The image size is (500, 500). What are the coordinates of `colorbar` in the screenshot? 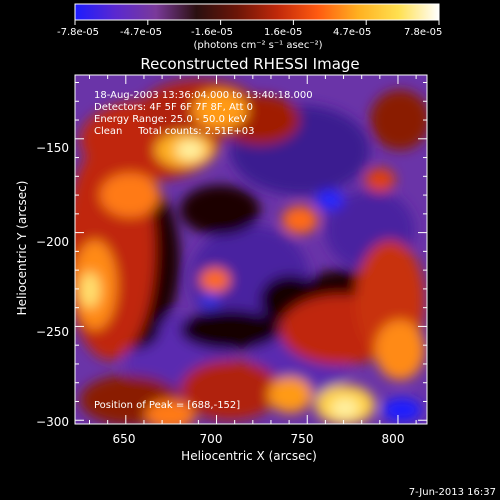 It's located at (257, 12).